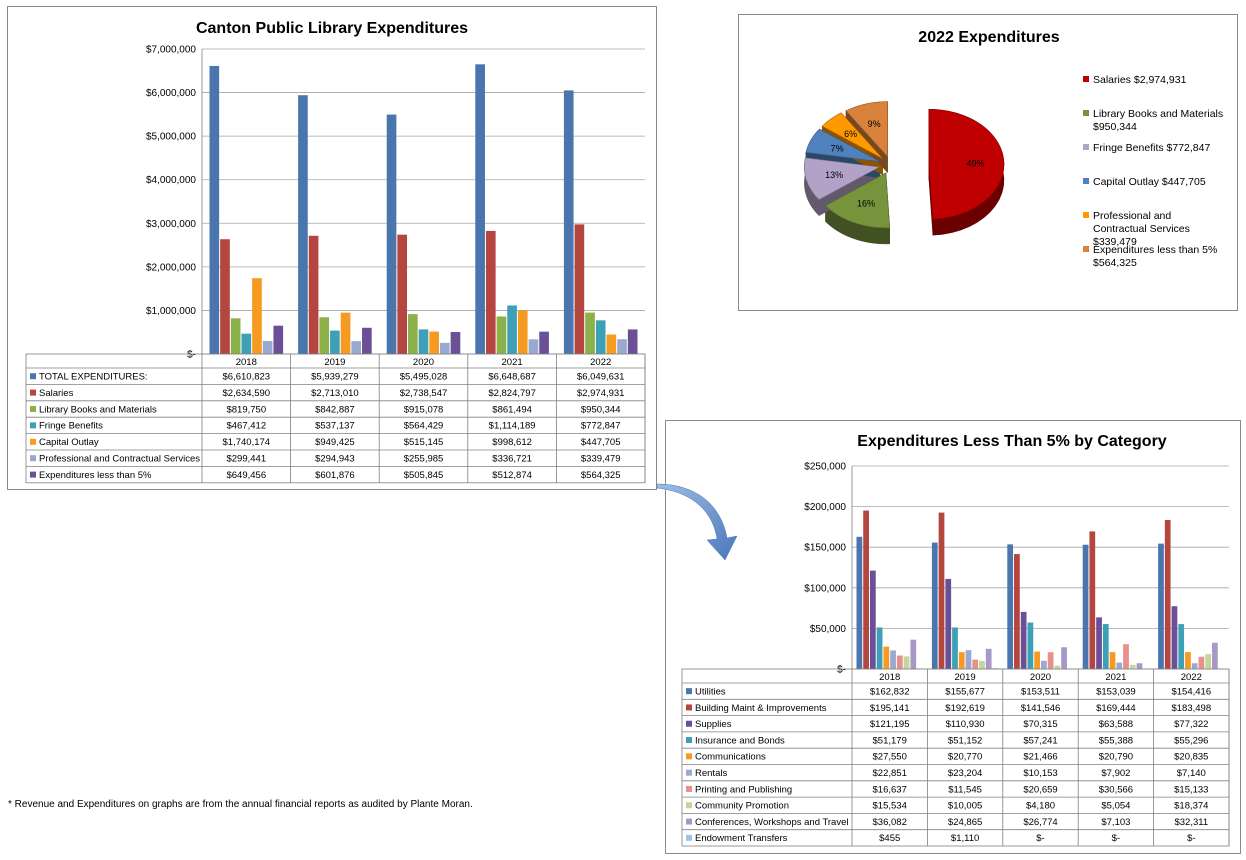  What do you see at coordinates (512, 426) in the screenshot?
I see `table-cell-value: $1,114,189` at bounding box center [512, 426].